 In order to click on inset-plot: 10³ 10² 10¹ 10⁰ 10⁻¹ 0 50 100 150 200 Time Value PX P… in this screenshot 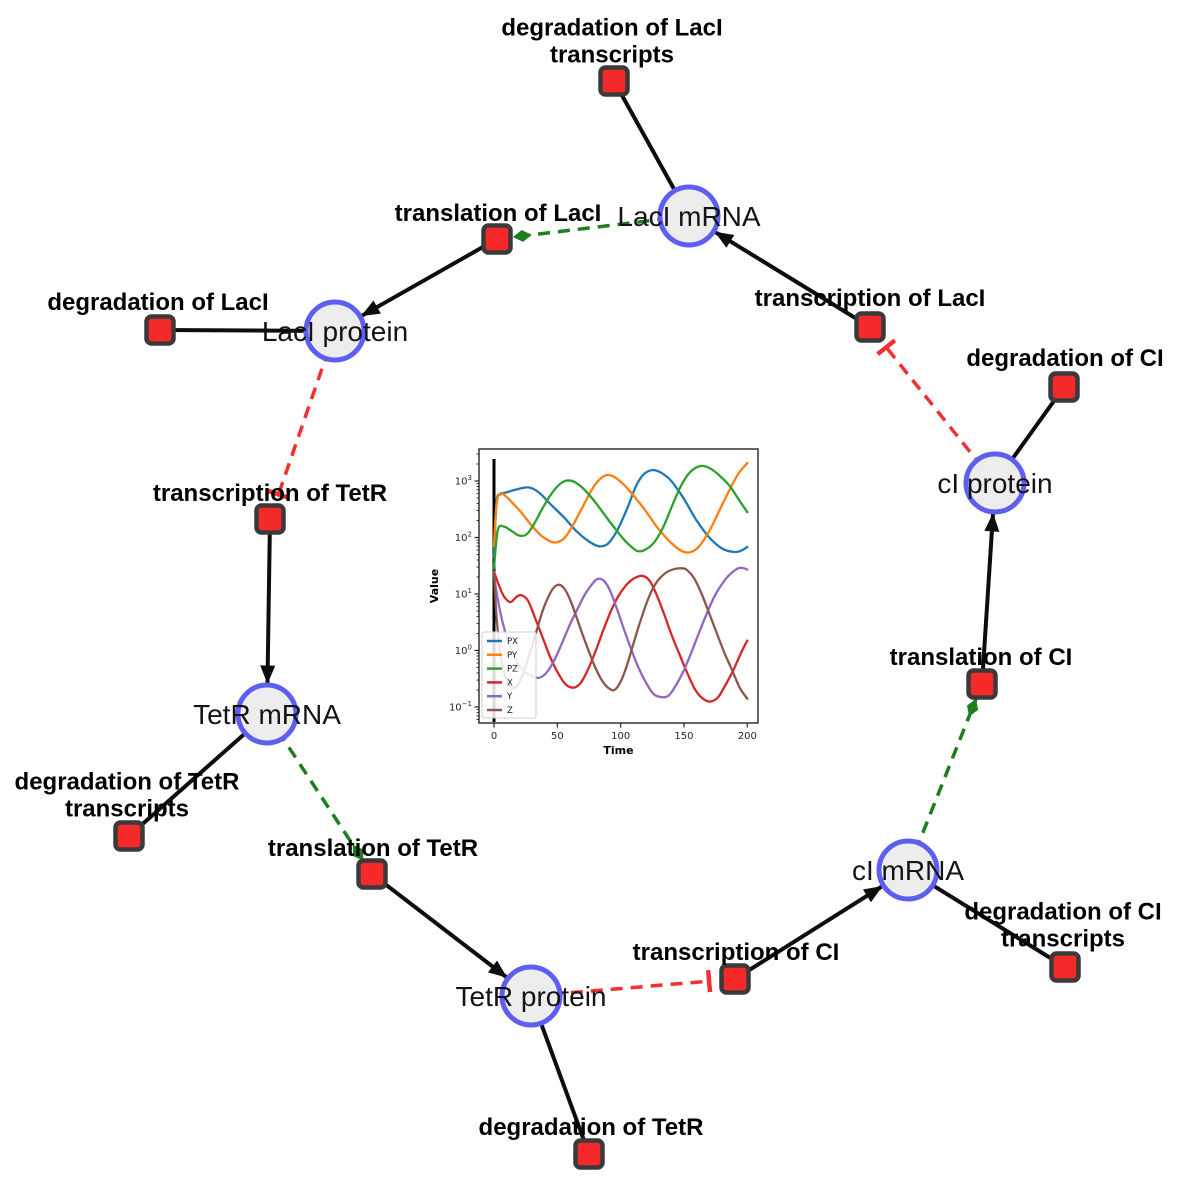, I will do `click(601, 598)`.